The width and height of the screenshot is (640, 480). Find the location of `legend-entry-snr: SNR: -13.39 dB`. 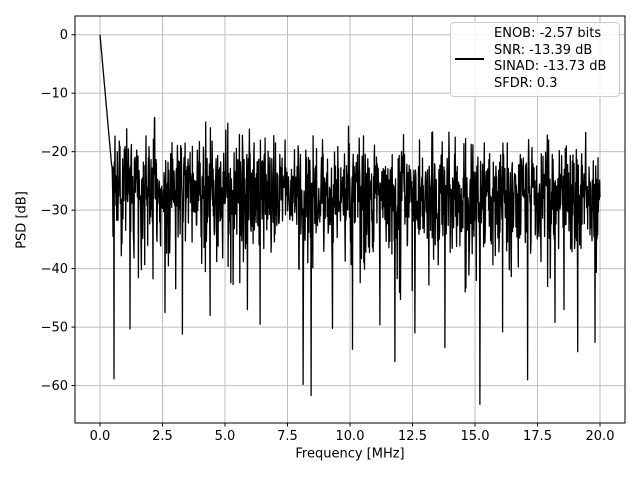

legend-entry-snr: SNR: -13.39 dB is located at coordinates (543, 50).